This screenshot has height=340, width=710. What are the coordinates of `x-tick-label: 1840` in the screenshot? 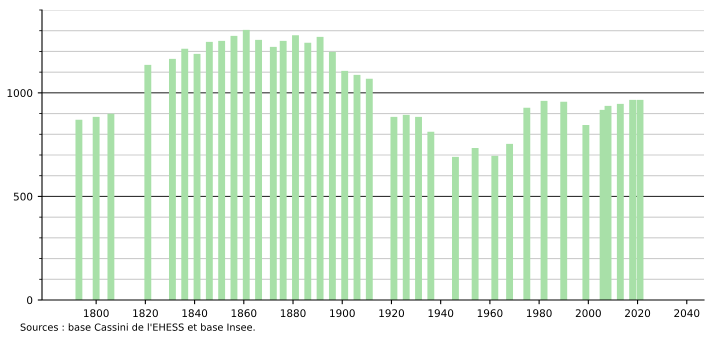 It's located at (195, 313).